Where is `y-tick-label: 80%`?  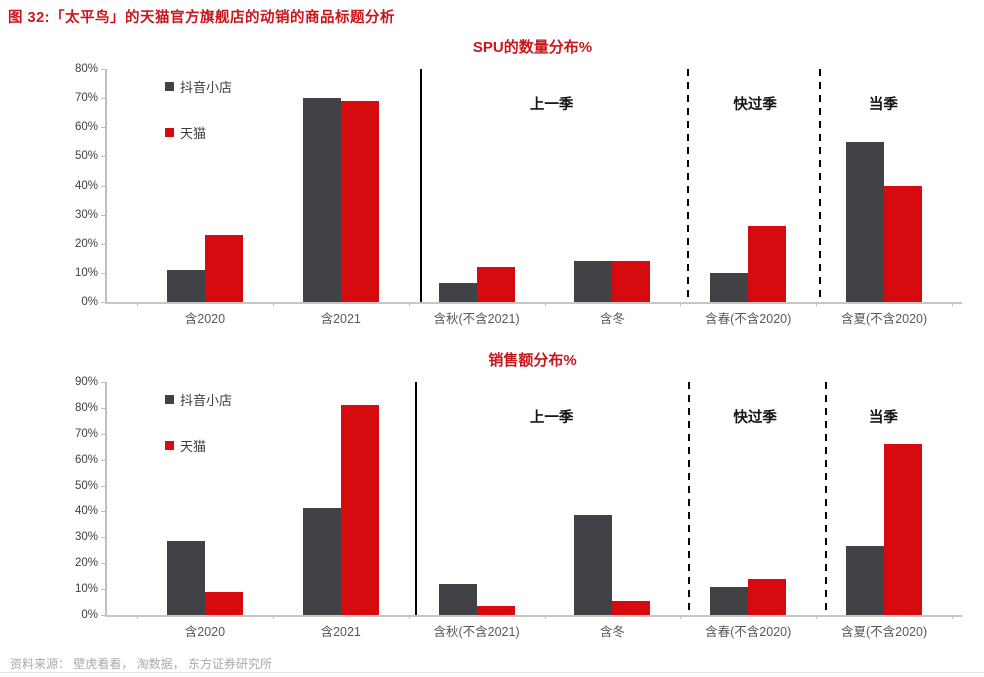
y-tick-label: 80% is located at coordinates (86, 69).